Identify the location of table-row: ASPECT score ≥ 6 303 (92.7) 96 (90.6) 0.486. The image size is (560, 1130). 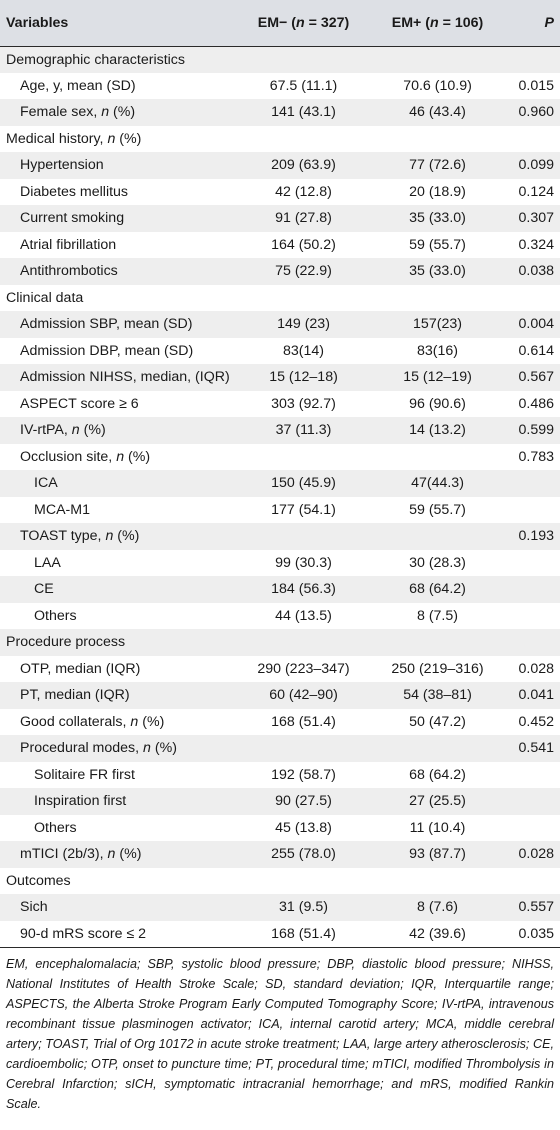
(280, 404).